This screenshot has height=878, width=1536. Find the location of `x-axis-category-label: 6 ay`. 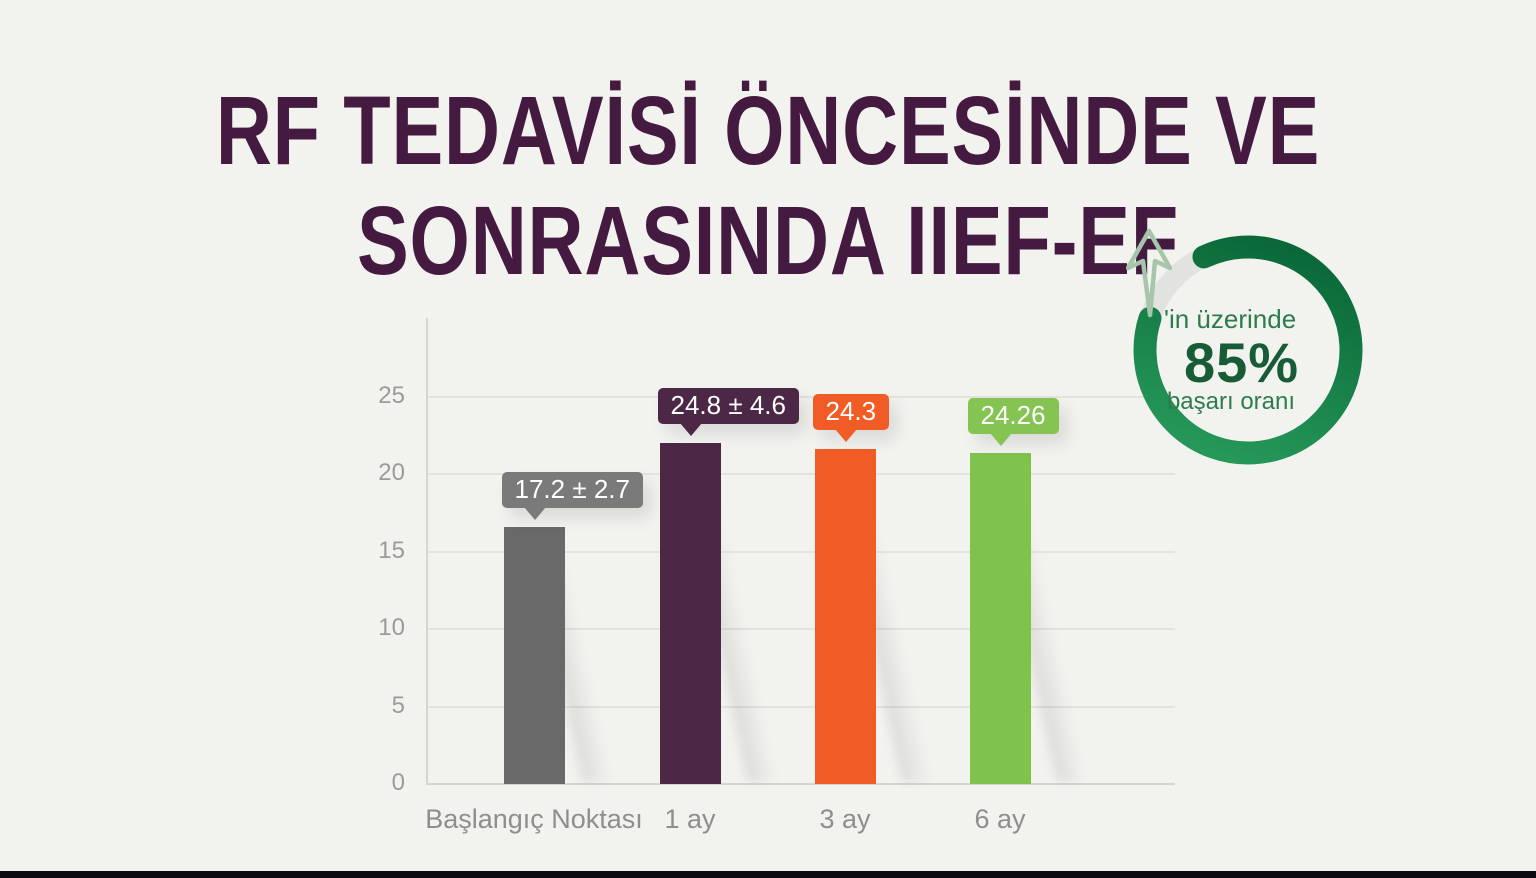

x-axis-category-label: 6 ay is located at coordinates (1000, 819).